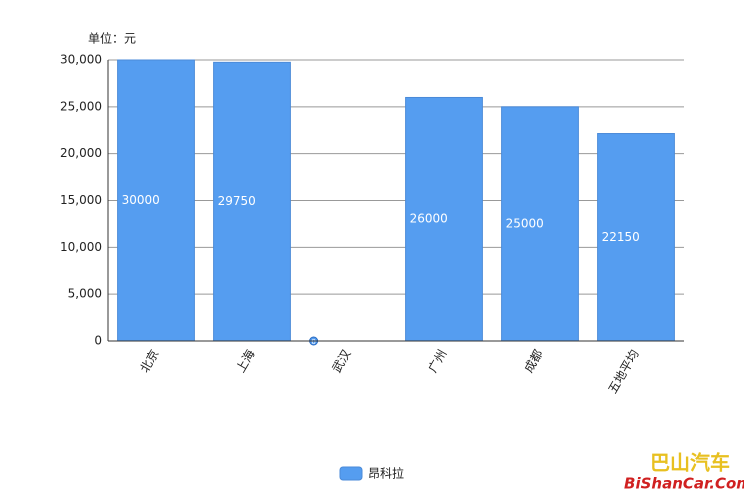 Image resolution: width=744 pixels, height=496 pixels. I want to click on value-label: 26000, so click(429, 219).